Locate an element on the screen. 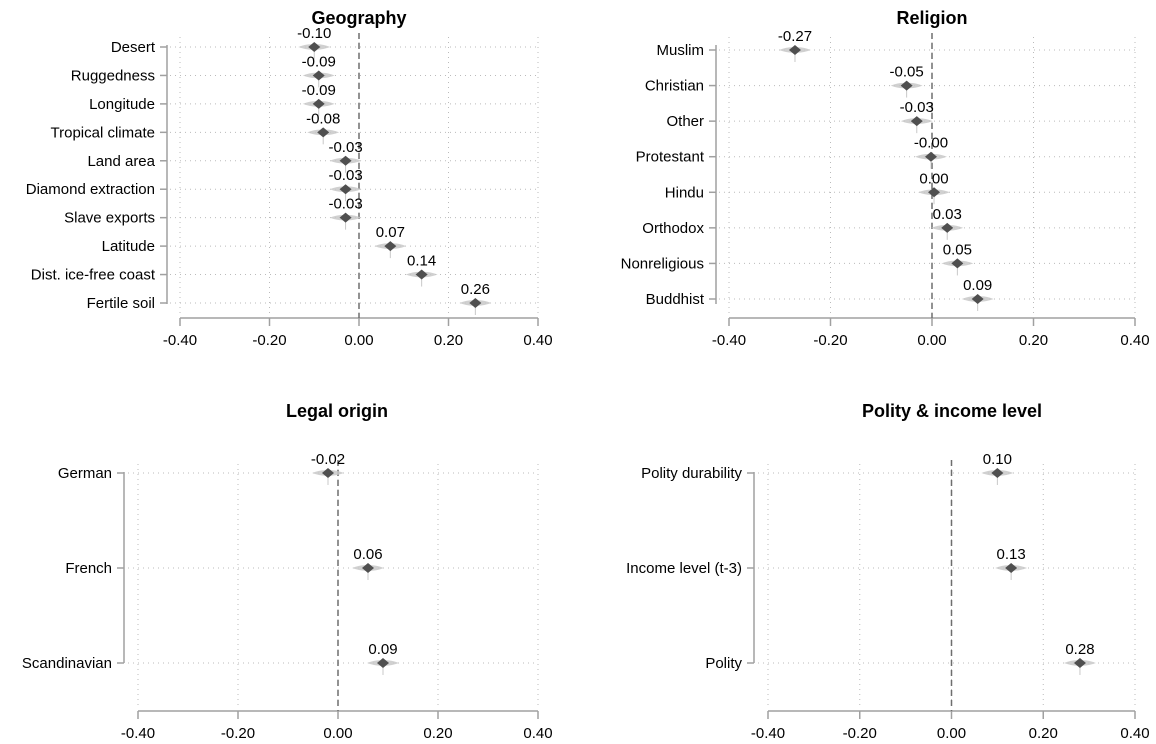 The width and height of the screenshot is (1156, 744). panel-title: Religion is located at coordinates (932, 18).